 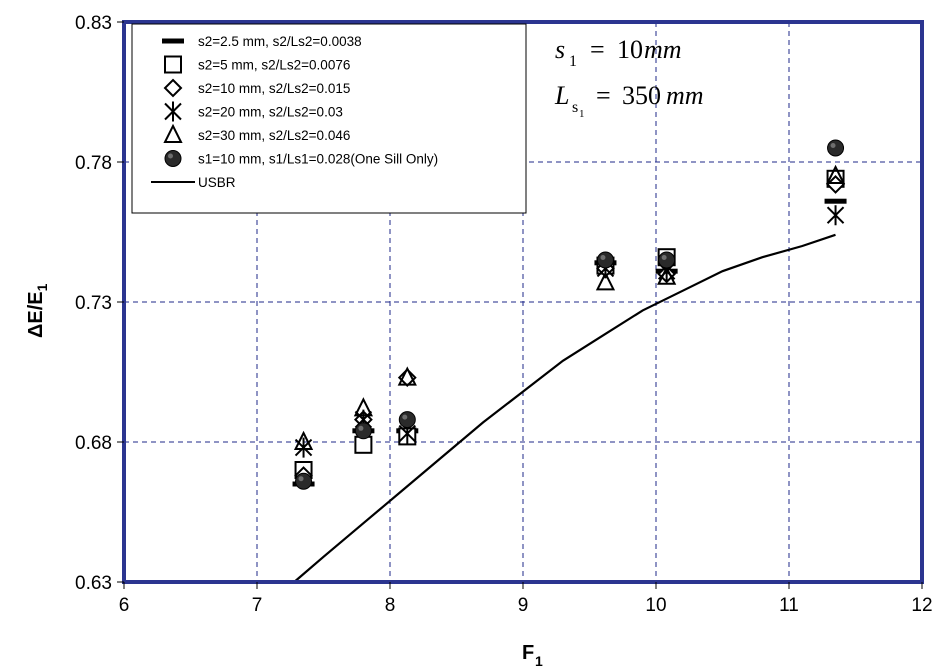 I want to click on legend-label: s2=5 mm, s2/Ls2=0.0076, so click(x=274, y=65).